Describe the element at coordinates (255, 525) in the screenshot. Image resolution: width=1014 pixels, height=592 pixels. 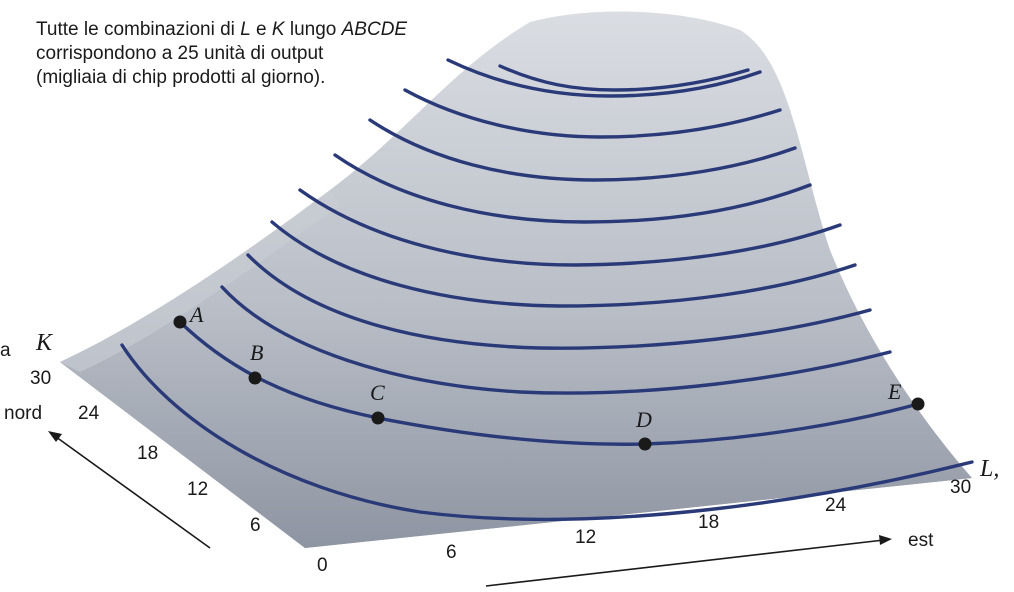
I see `k-tick-6: 6` at that location.